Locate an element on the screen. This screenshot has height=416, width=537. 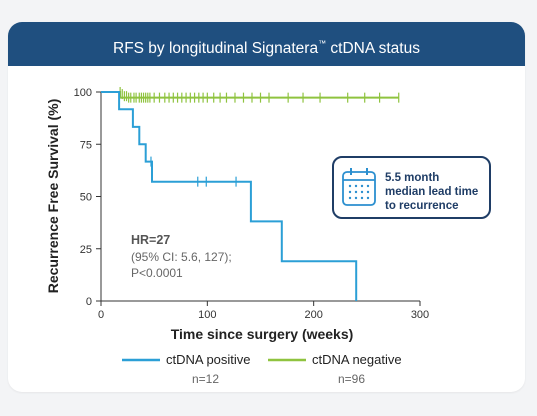
chart-title-suffix: ctDNA status is located at coordinates (373, 48).